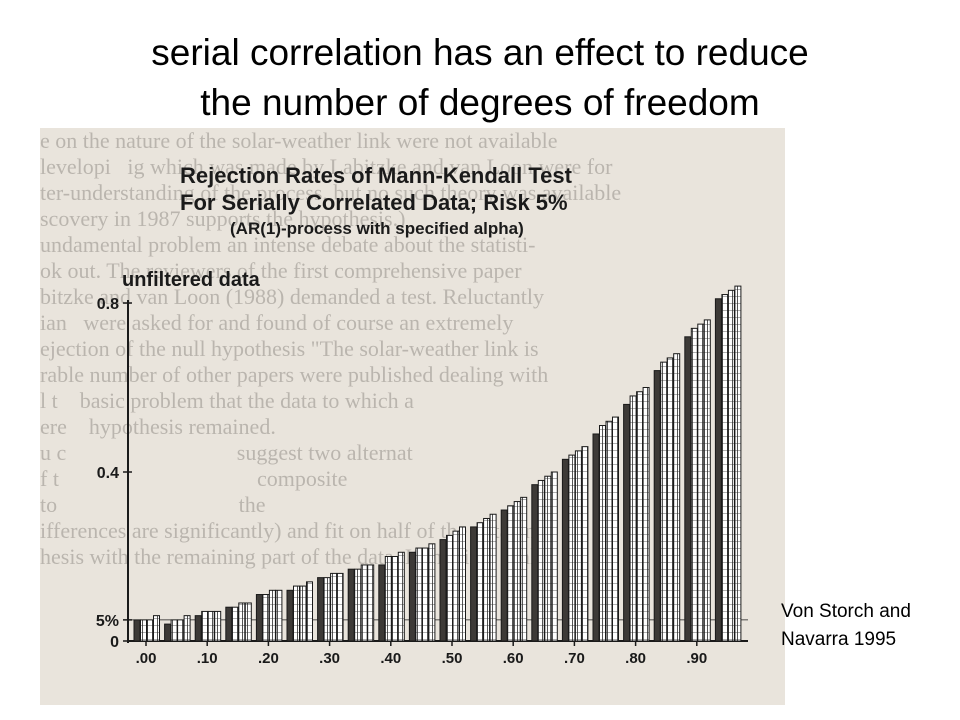  I want to click on panel-label: unfiltered data, so click(191, 280).